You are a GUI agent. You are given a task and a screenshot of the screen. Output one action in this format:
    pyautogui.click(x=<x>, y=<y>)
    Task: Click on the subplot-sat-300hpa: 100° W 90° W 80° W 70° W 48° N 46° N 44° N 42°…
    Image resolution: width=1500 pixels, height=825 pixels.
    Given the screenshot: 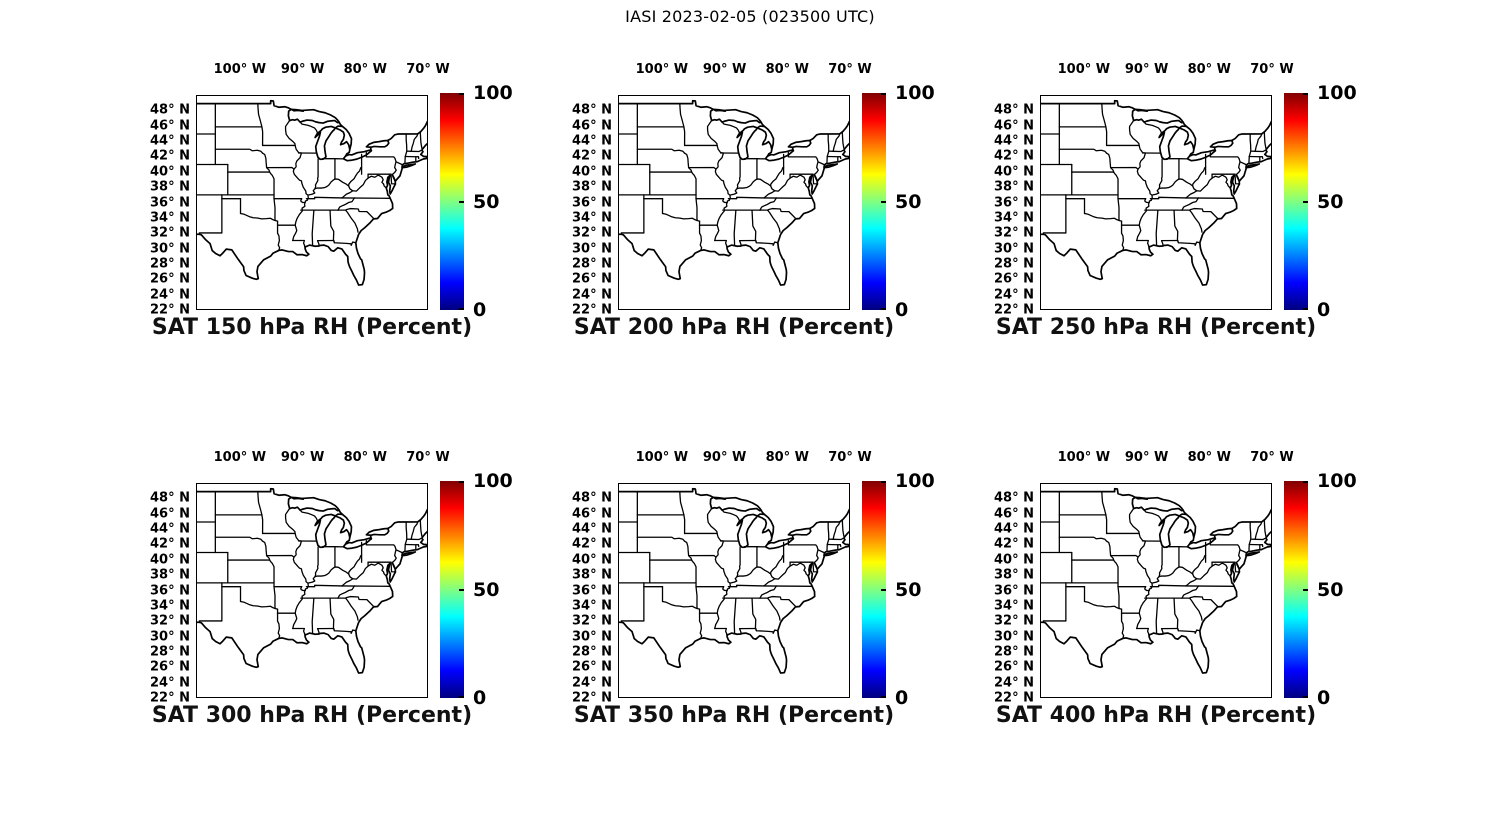 What is the action you would take?
    pyautogui.click(x=331, y=589)
    